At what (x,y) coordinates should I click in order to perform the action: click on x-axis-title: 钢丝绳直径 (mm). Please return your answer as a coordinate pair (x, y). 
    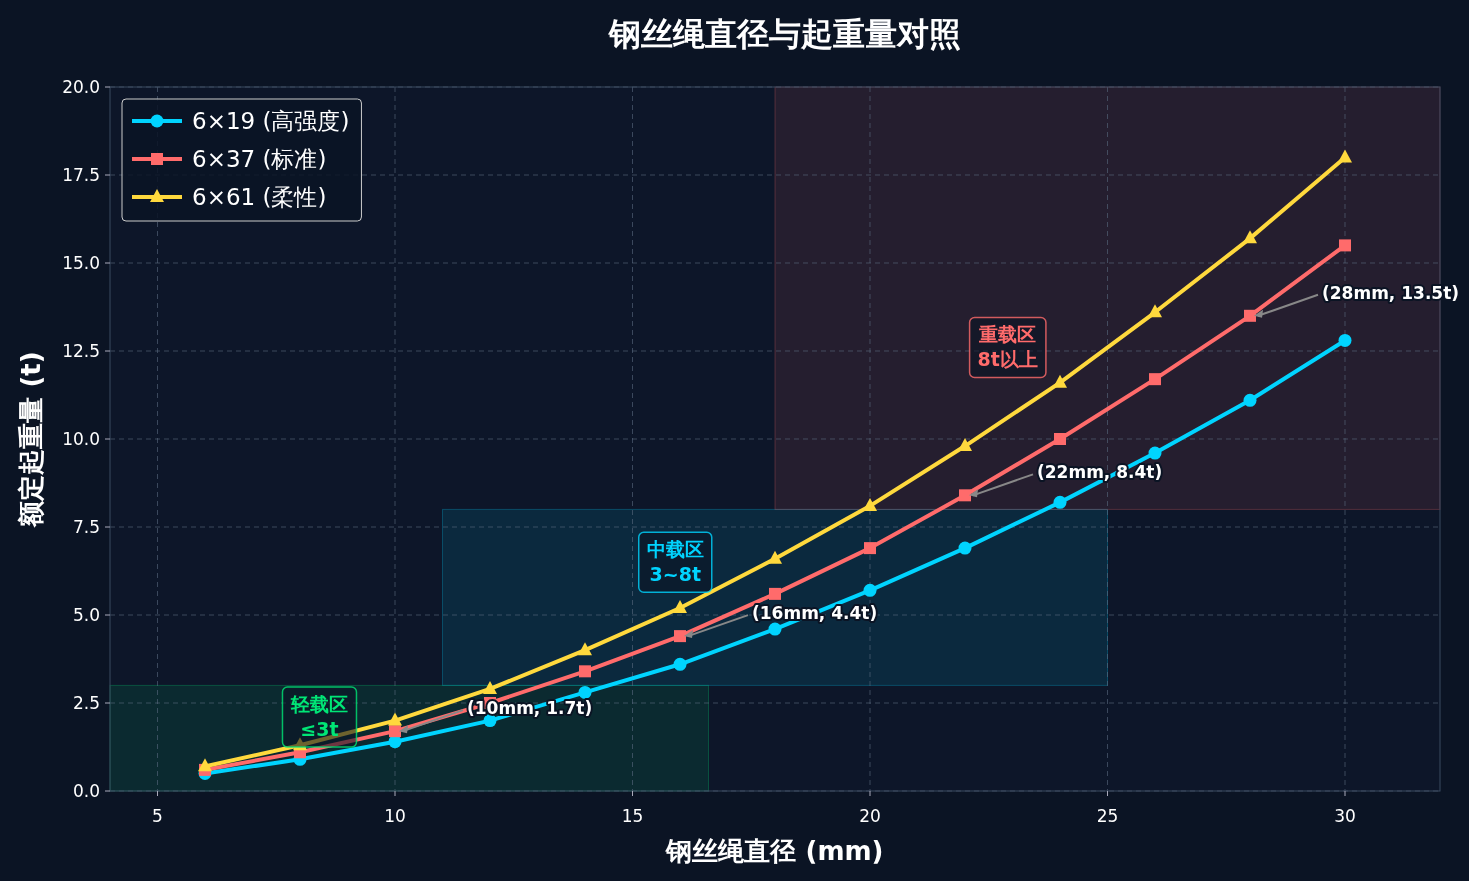
    Looking at the image, I should click on (774, 851).